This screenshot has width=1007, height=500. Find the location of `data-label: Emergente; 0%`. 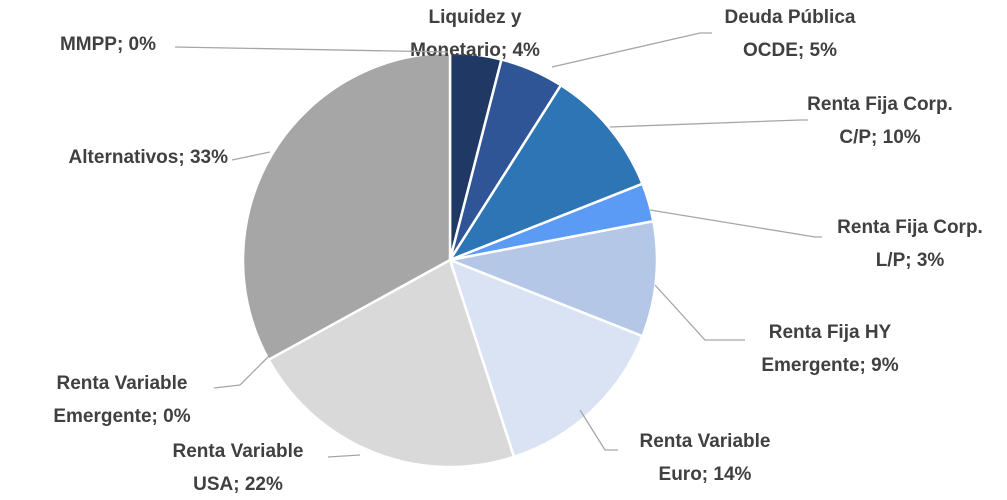

data-label: Emergente; 0% is located at coordinates (121, 416).